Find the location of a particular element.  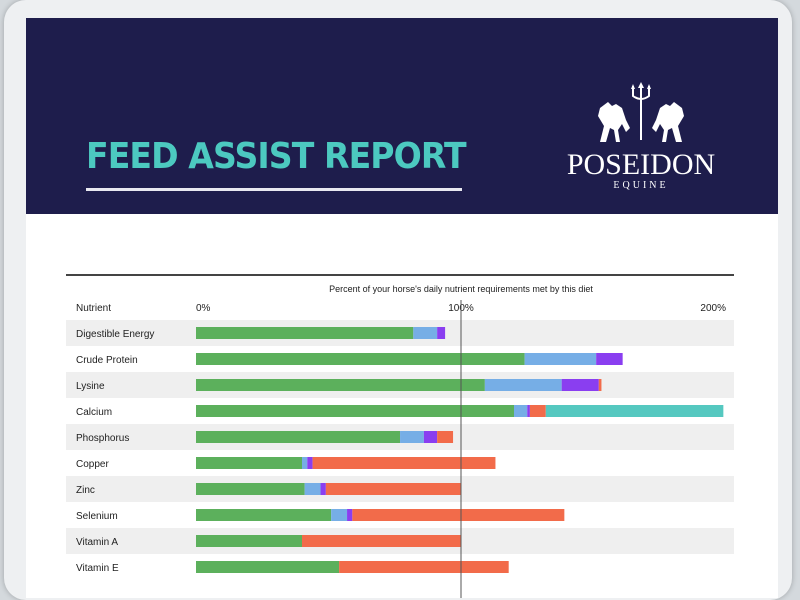

nutrient-label: Copper is located at coordinates (92, 464).